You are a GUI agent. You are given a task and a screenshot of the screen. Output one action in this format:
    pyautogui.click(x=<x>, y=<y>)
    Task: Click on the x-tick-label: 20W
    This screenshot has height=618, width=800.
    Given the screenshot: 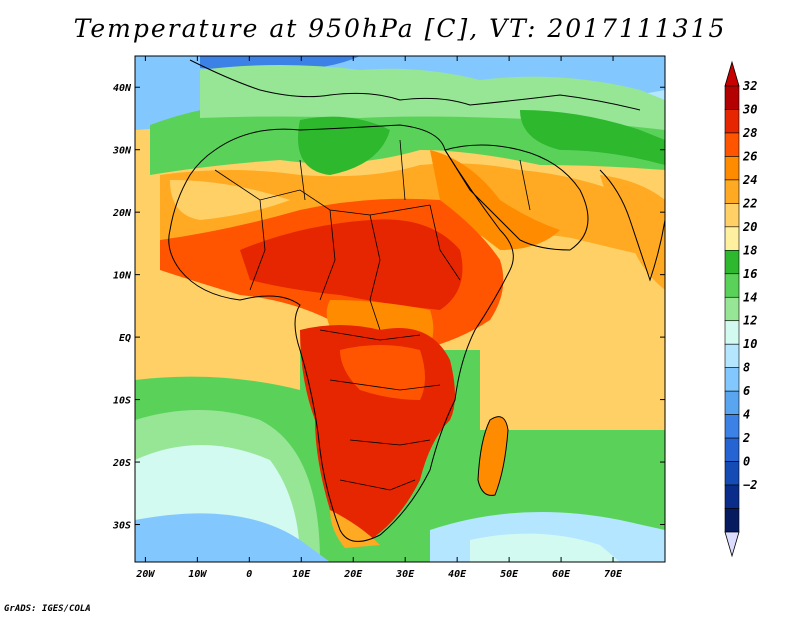 What is the action you would take?
    pyautogui.click(x=145, y=574)
    